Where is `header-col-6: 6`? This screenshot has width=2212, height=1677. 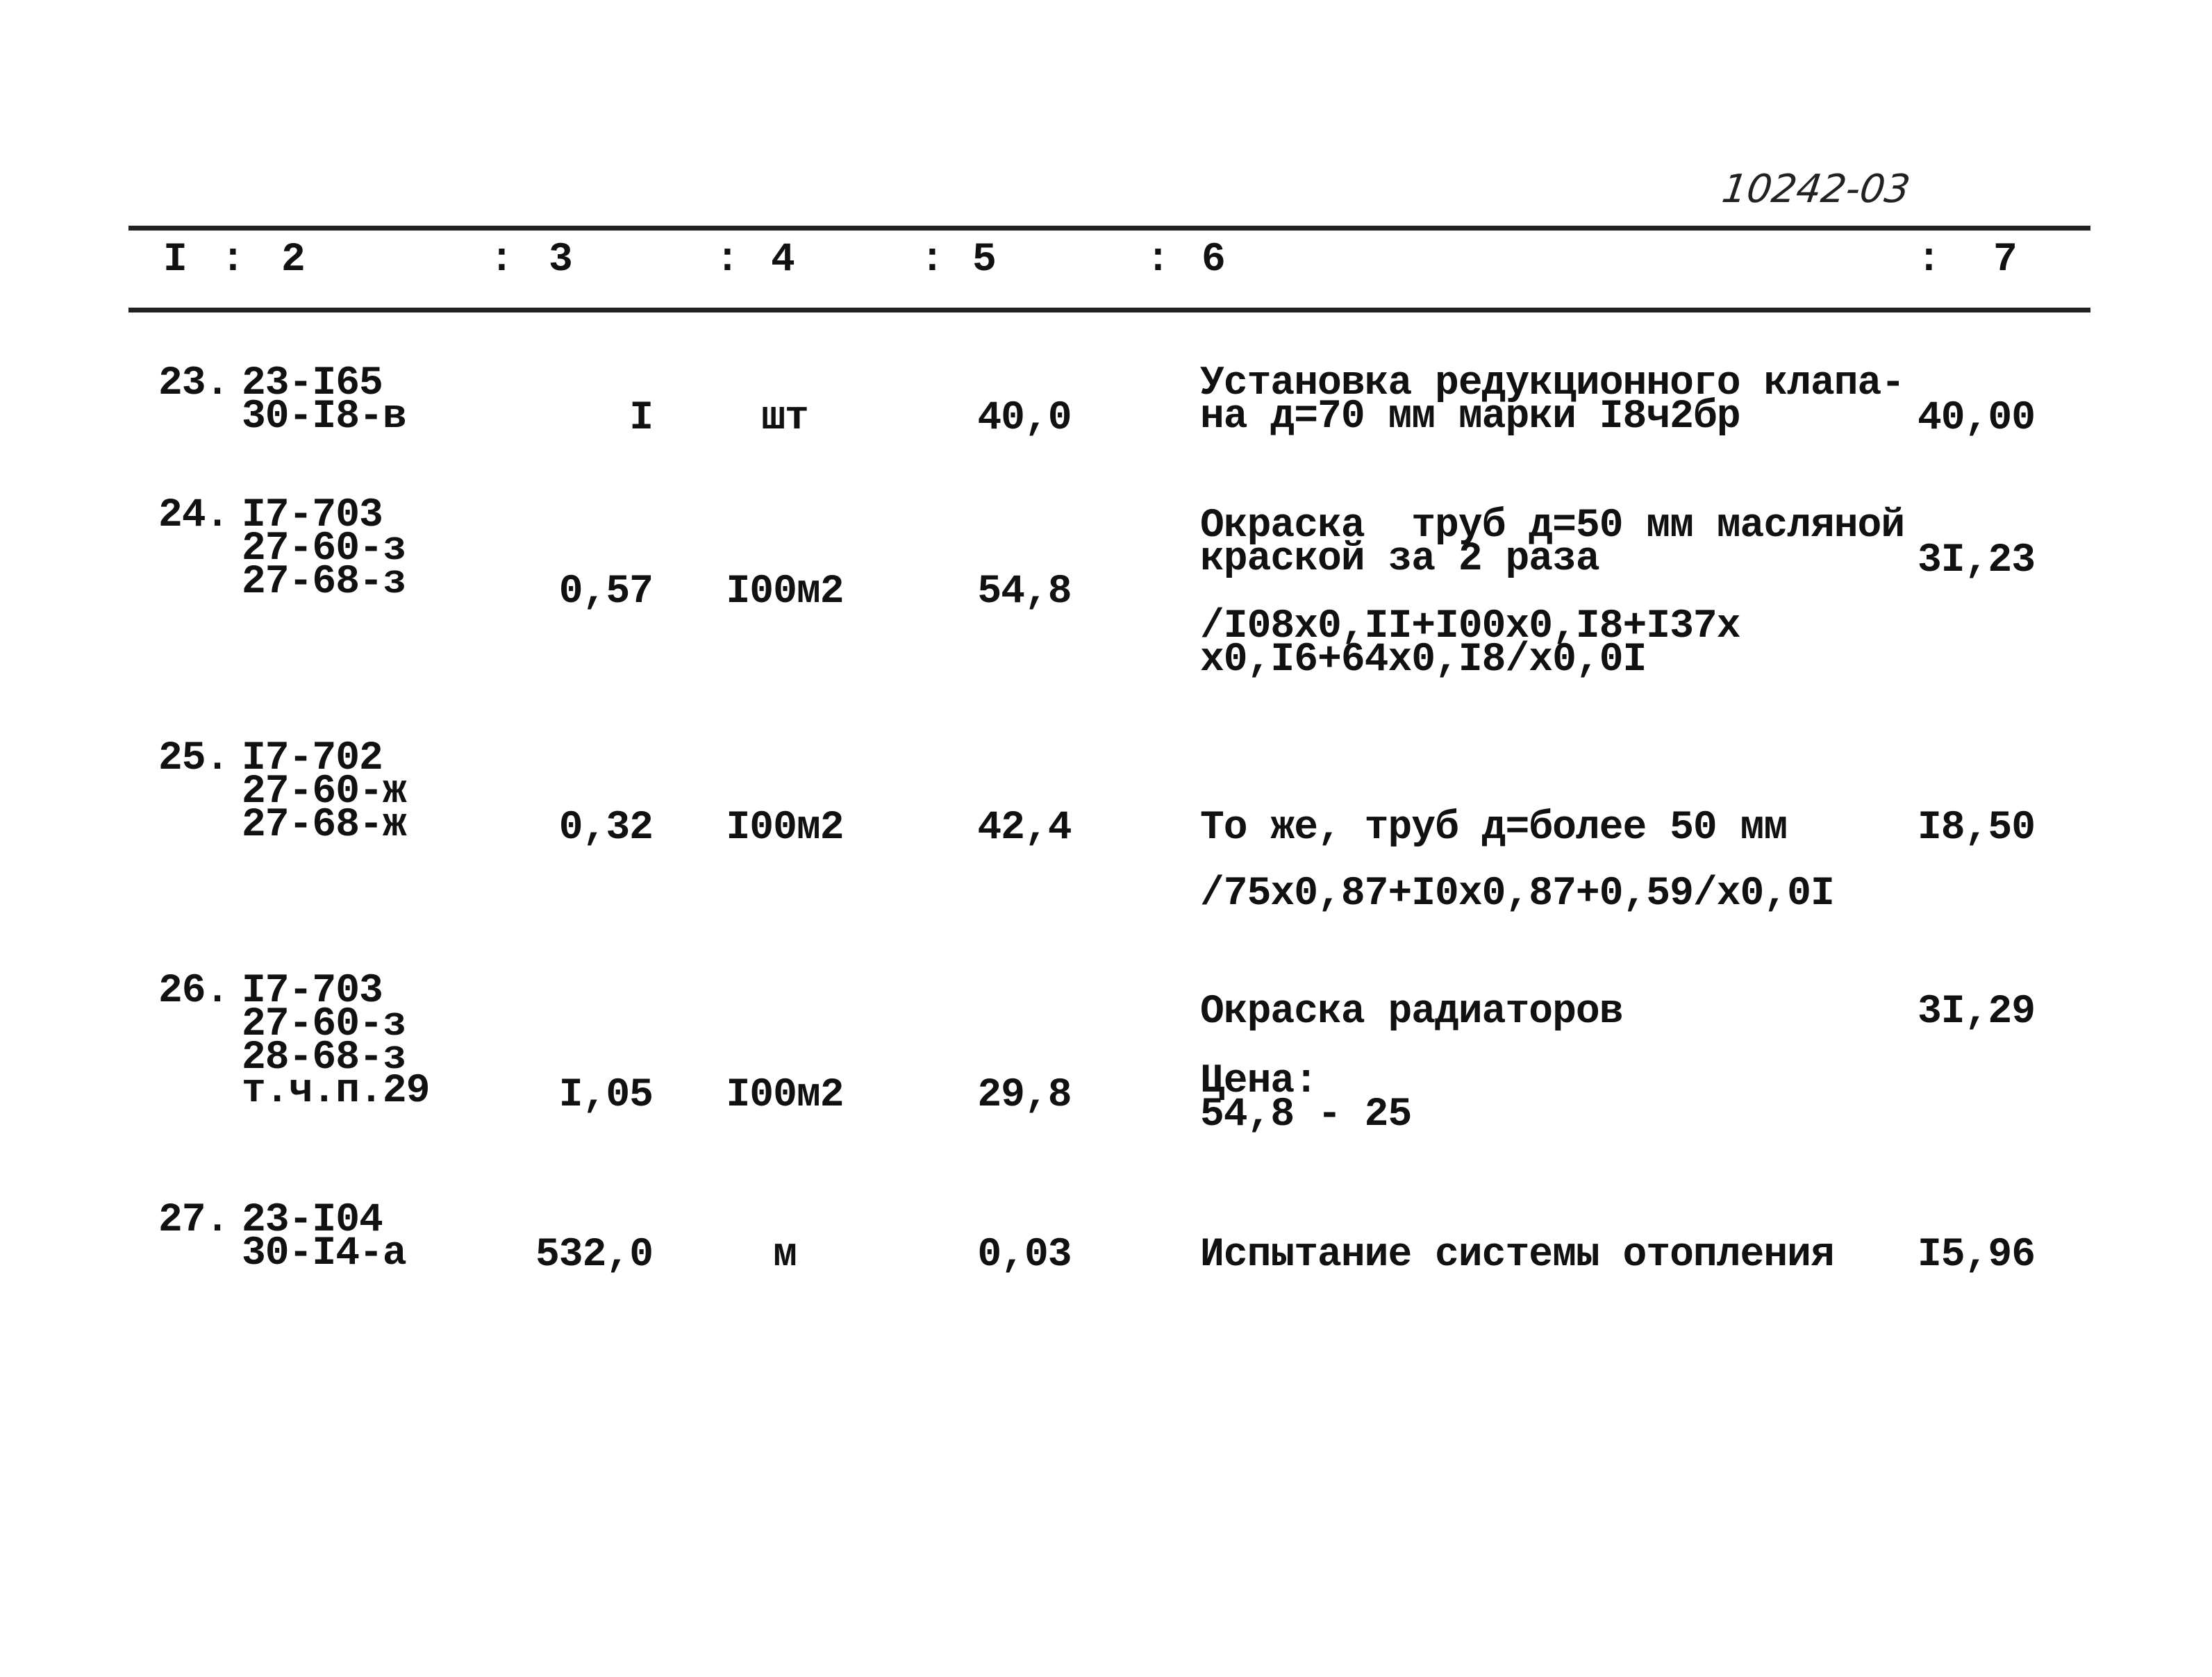
header-col-6: 6 is located at coordinates (1213, 260).